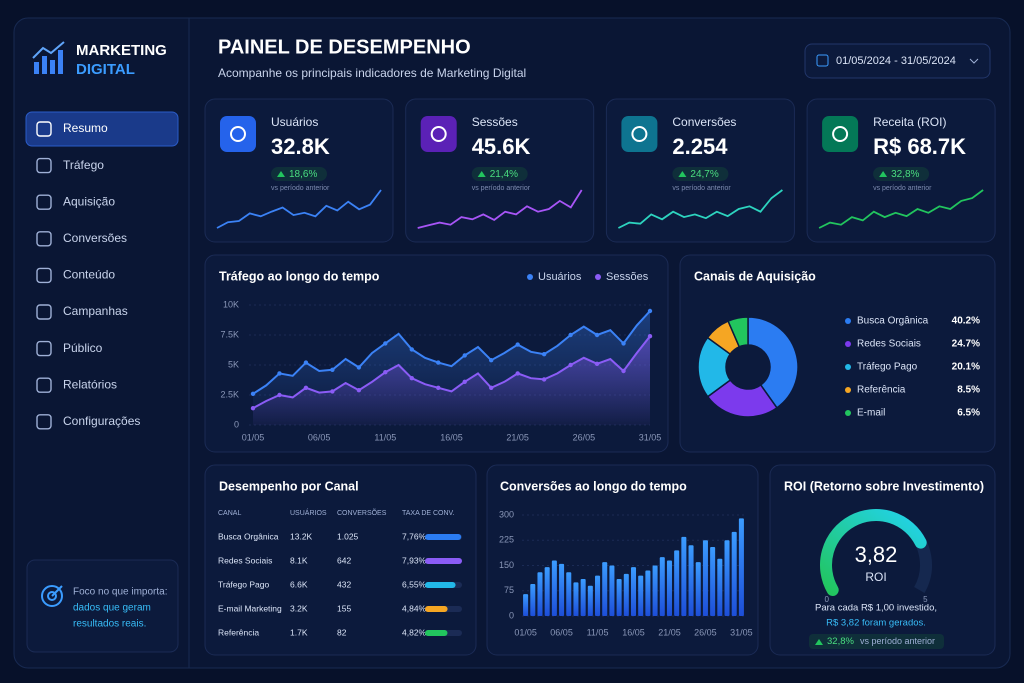  What do you see at coordinates (83, 165) in the screenshot?
I see `nav-item: Tráfego` at bounding box center [83, 165].